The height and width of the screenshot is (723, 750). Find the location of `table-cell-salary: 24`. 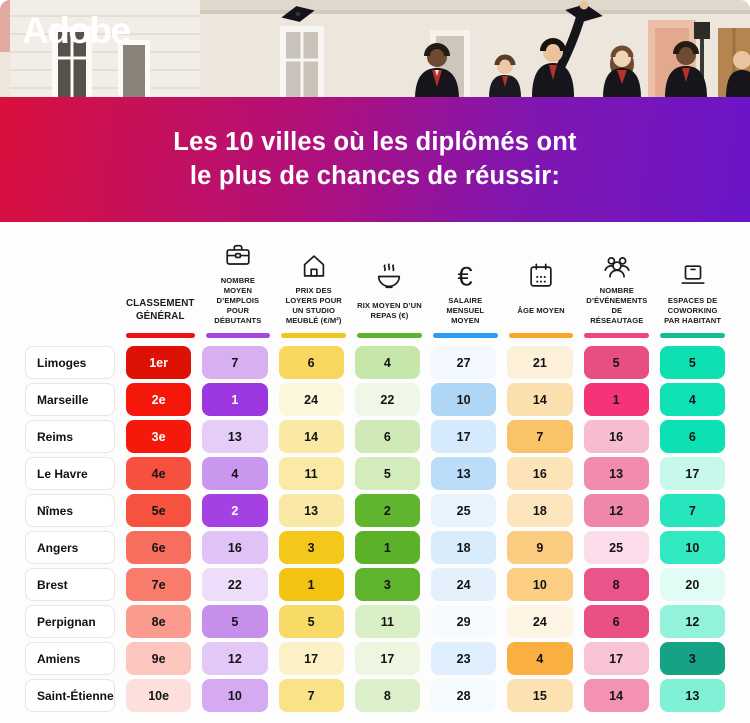

table-cell-salary: 24 is located at coordinates (464, 585).